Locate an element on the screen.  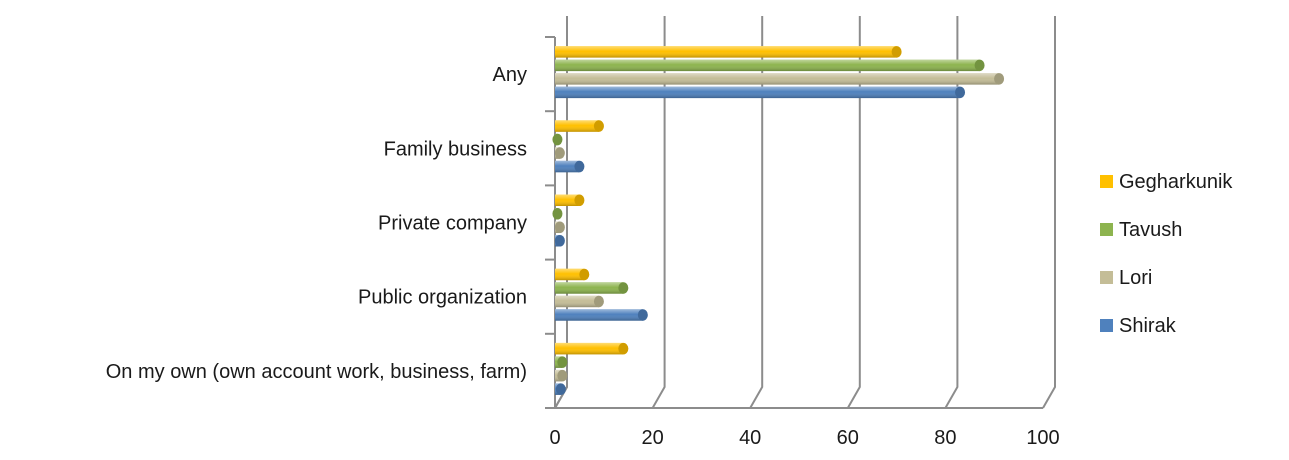
y-axis-line is located at coordinates (561, 212).